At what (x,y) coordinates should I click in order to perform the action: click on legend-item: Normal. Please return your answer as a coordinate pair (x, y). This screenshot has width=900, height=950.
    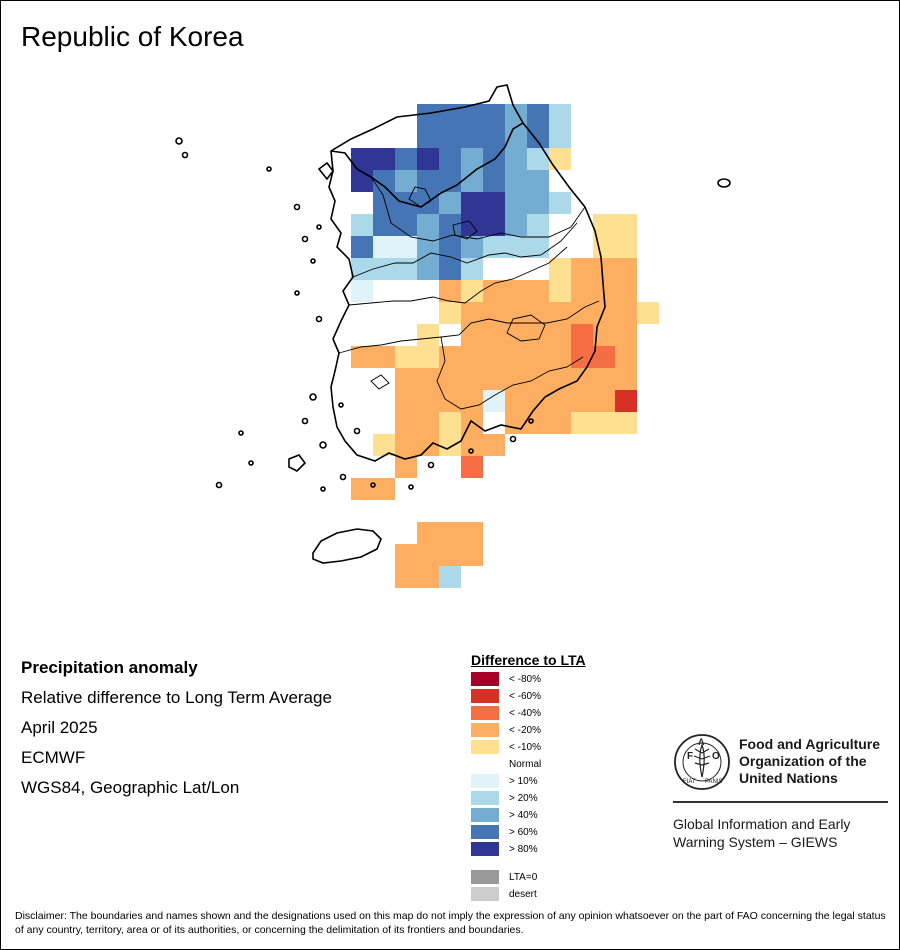
    Looking at the image, I should click on (506, 764).